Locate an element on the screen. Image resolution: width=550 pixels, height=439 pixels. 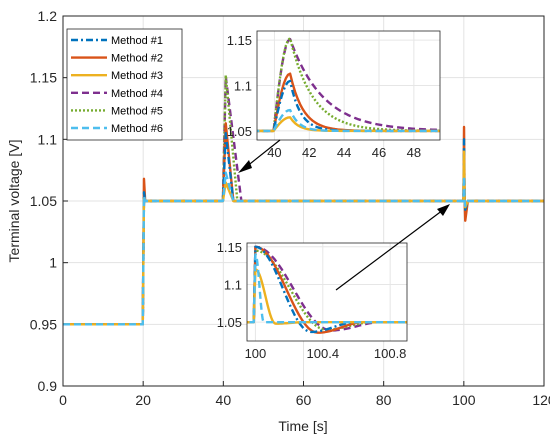
inset-x-tick-label: 44 is located at coordinates (344, 152).